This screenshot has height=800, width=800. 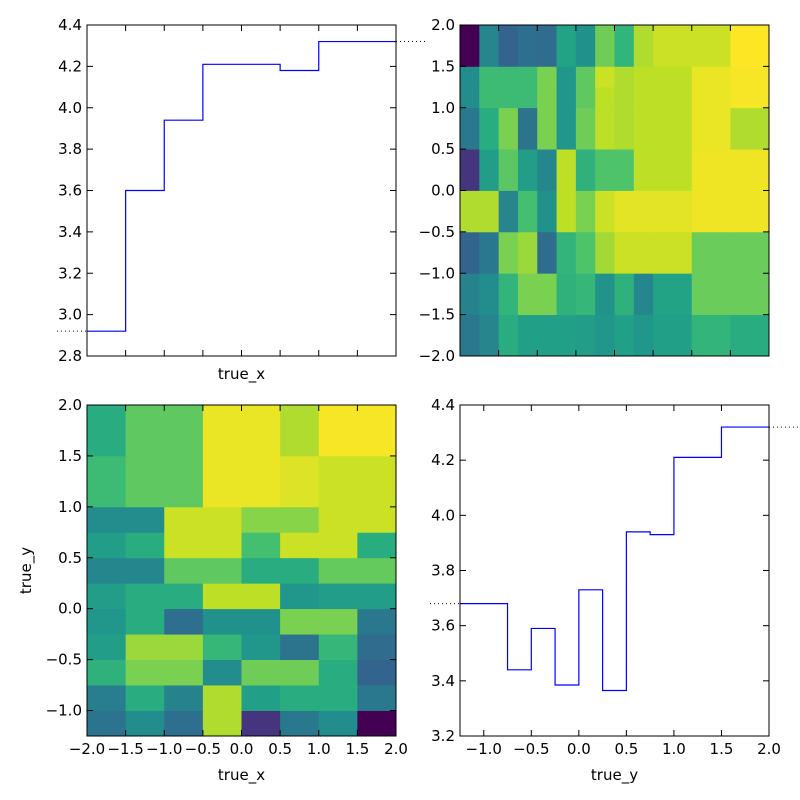 What do you see at coordinates (626, 749) in the screenshot?
I see `x-tick-label: 0.5` at bounding box center [626, 749].